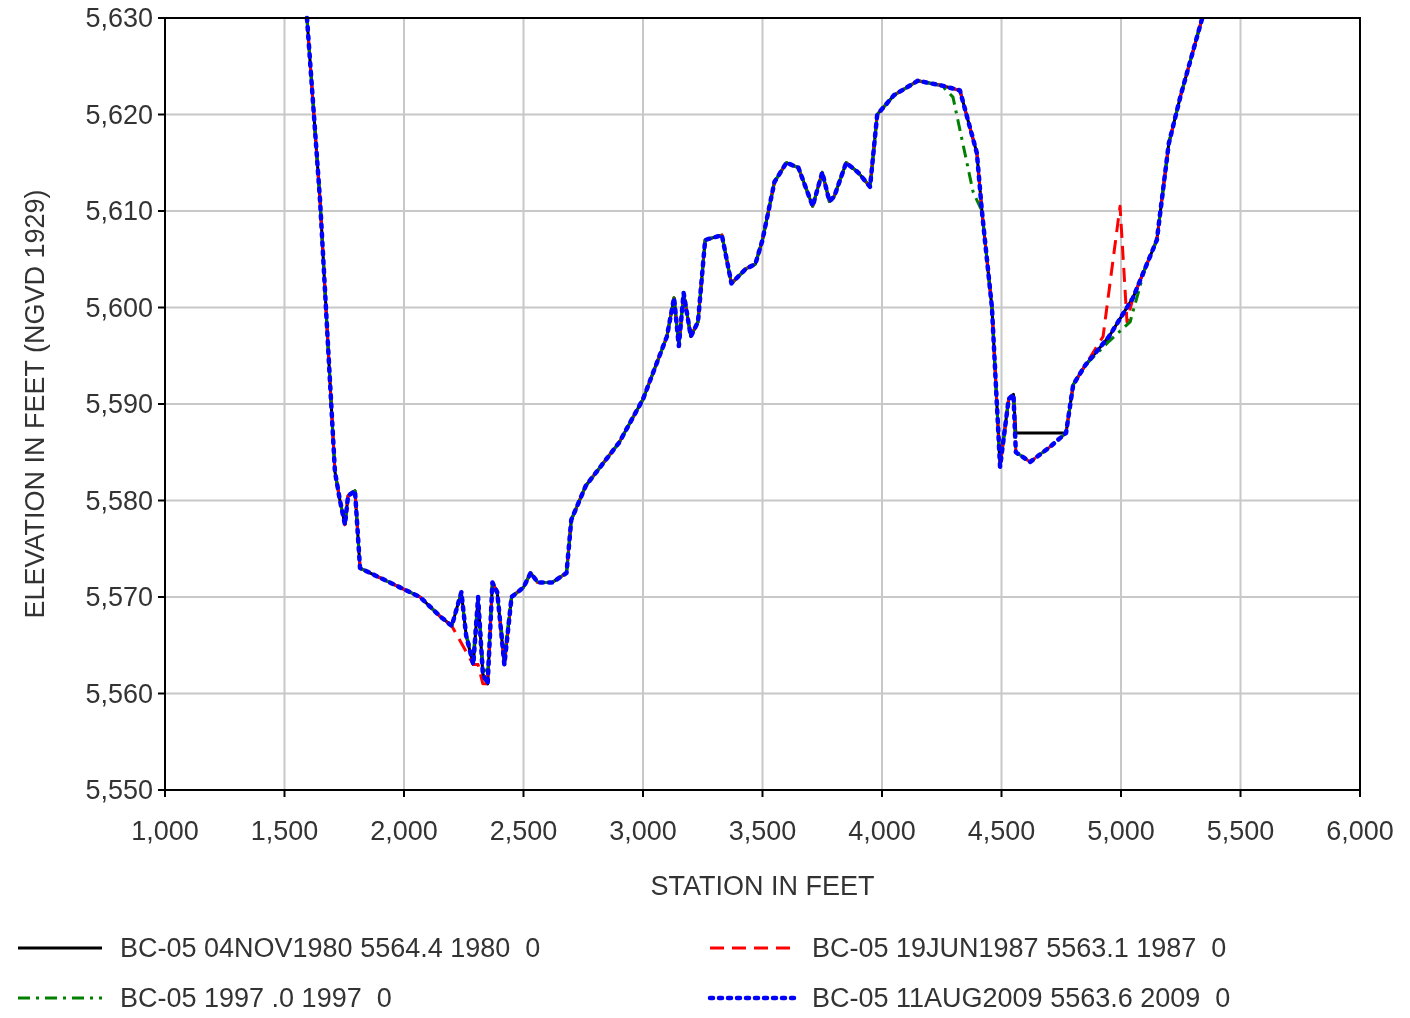 This screenshot has width=1410, height=1018. I want to click on x-tick-label: 1,500, so click(284, 831).